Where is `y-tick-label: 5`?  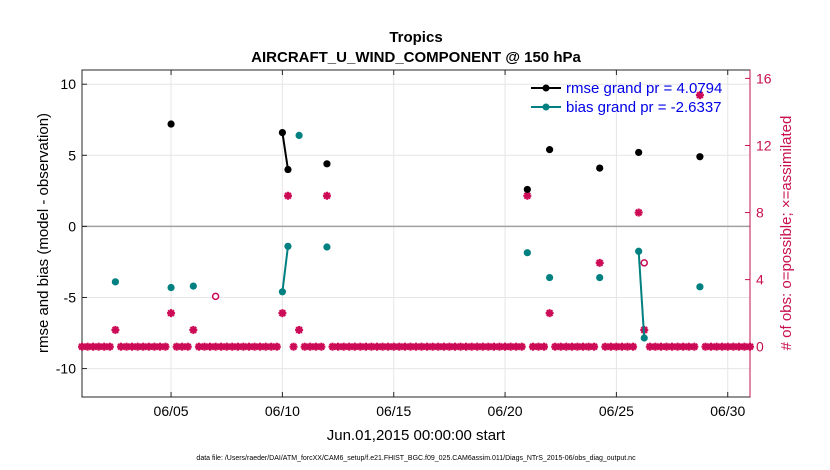 y-tick-label: 5 is located at coordinates (72, 155).